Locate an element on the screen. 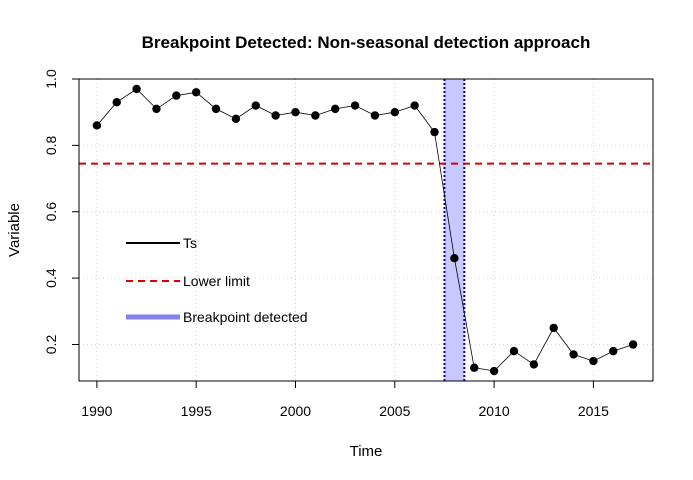 Image resolution: width=693 pixels, height=480 pixels. y-tick-label: 0.6 is located at coordinates (51, 212).